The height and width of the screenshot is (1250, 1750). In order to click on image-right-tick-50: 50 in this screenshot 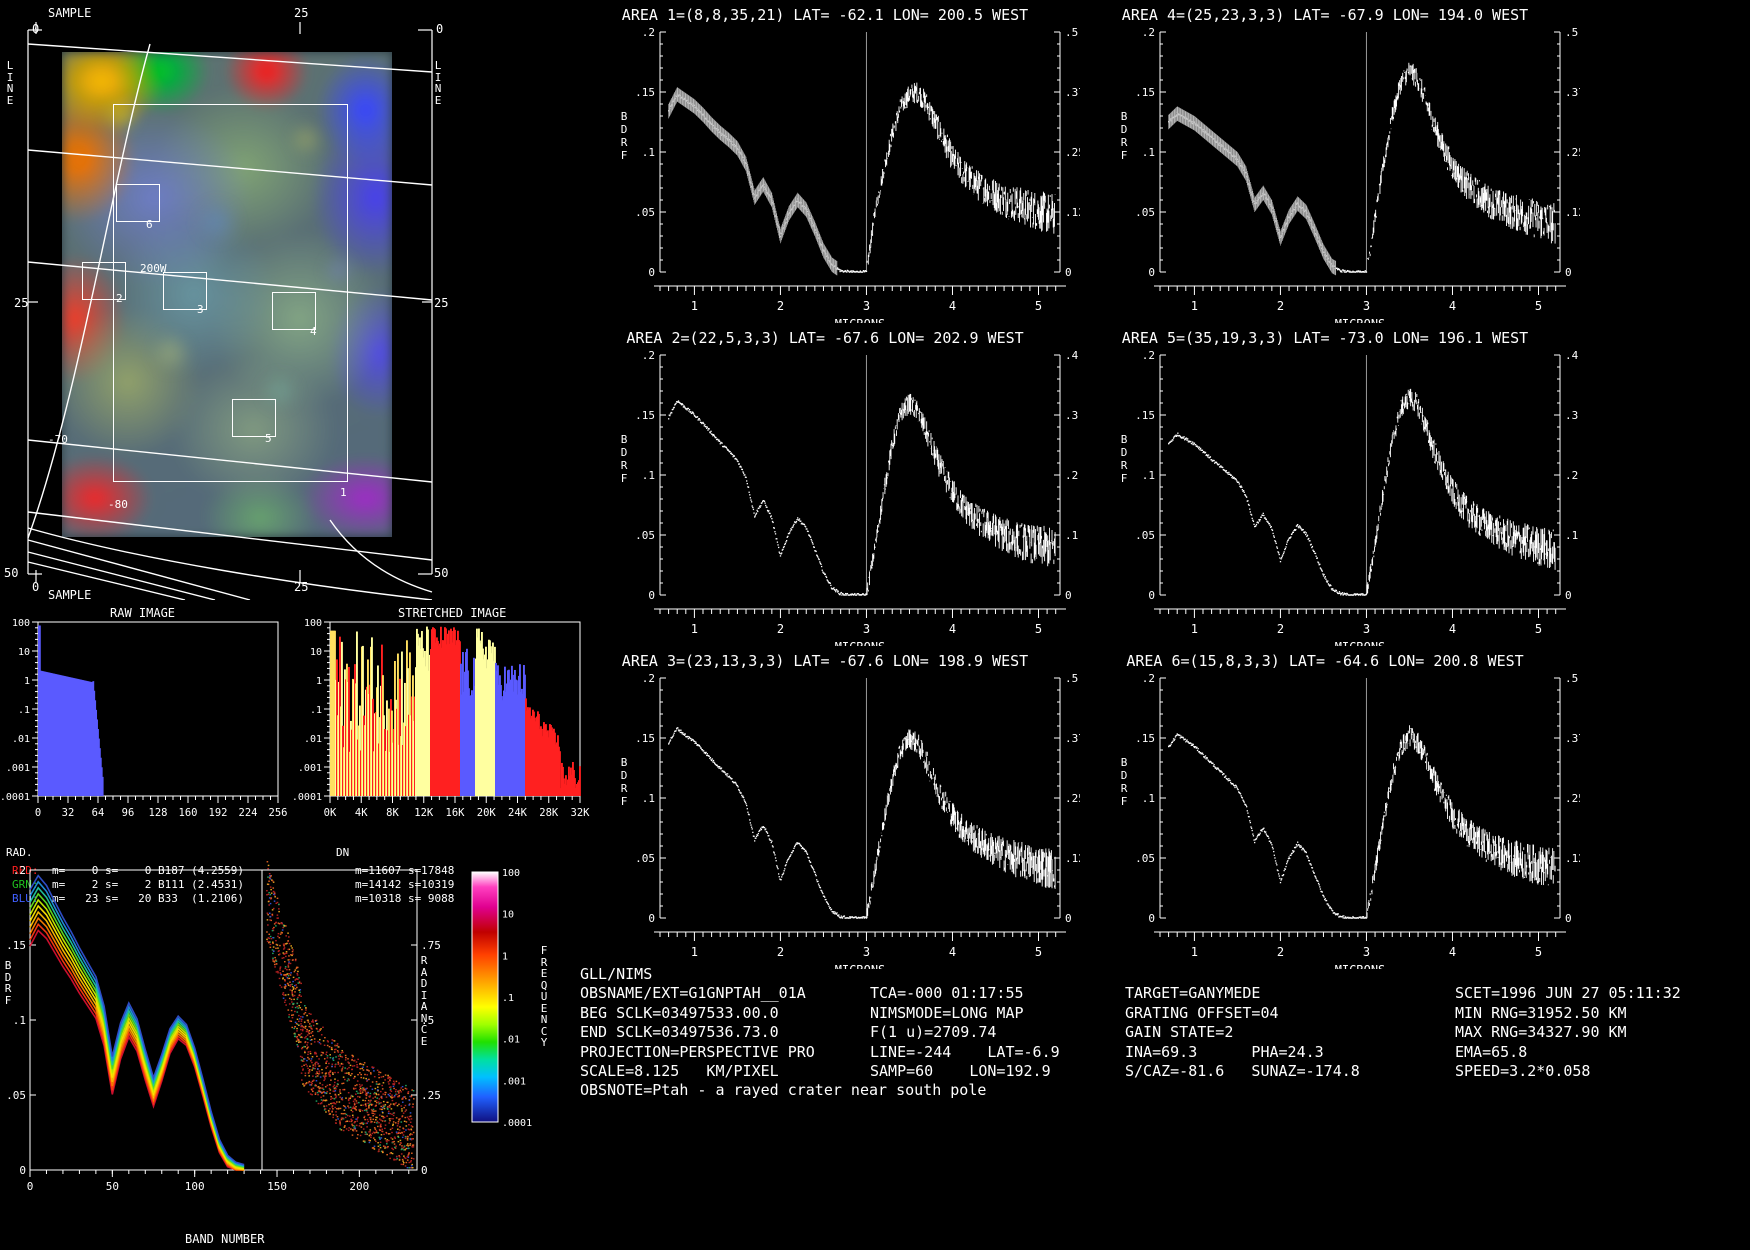, I will do `click(441, 573)`.